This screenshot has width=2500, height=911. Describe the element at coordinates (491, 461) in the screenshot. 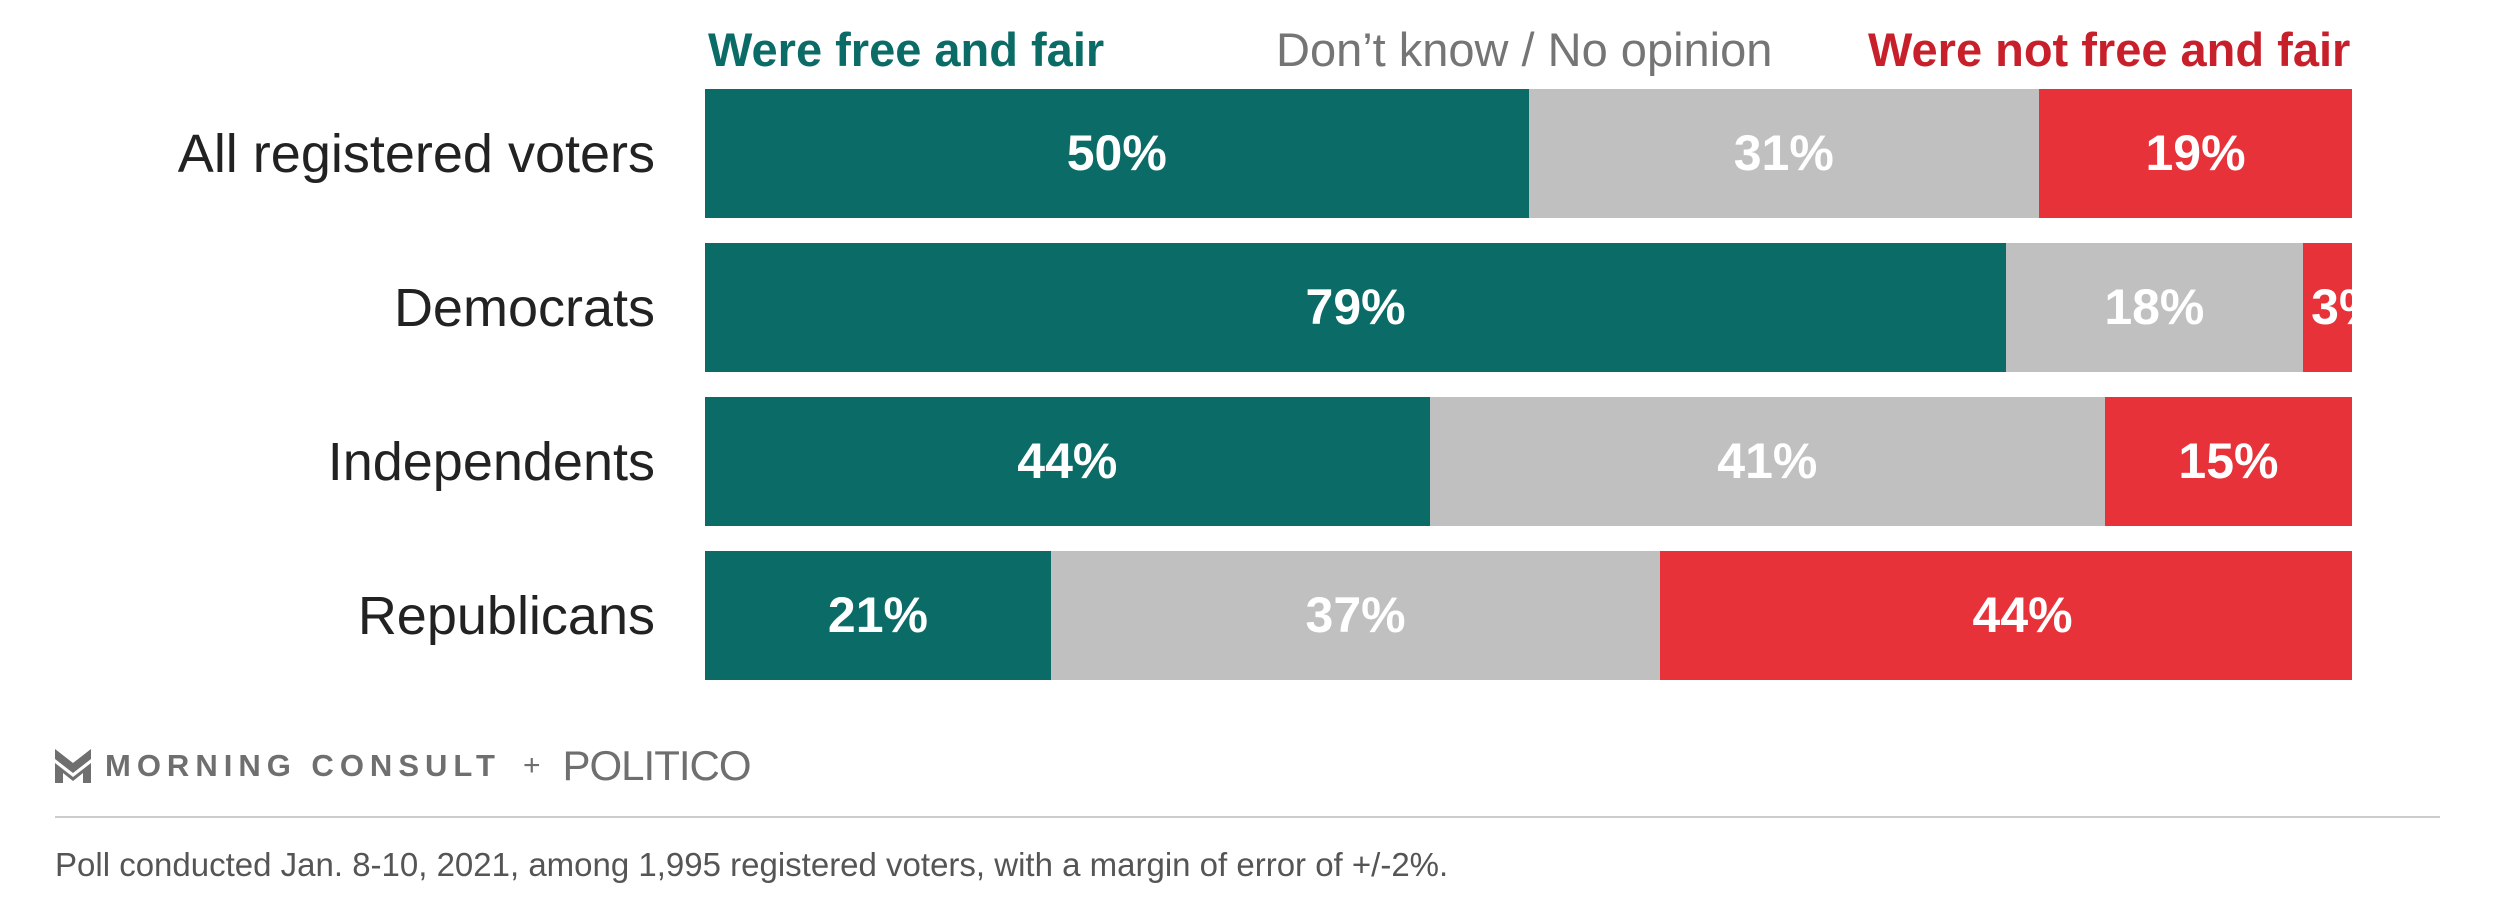

I see `category-label-independents: Independents` at that location.